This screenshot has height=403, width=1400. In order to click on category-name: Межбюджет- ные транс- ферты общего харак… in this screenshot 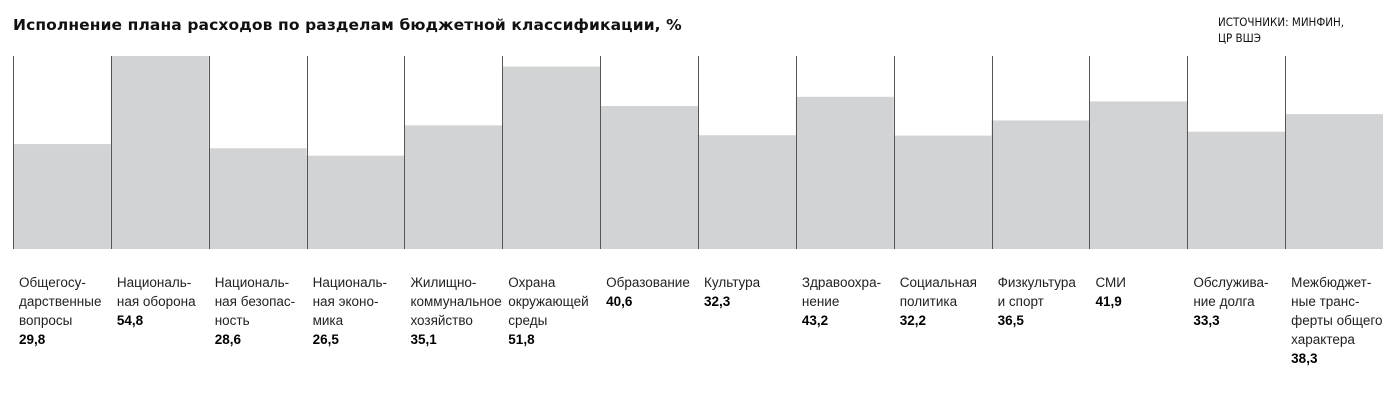, I will do `click(1337, 311)`.